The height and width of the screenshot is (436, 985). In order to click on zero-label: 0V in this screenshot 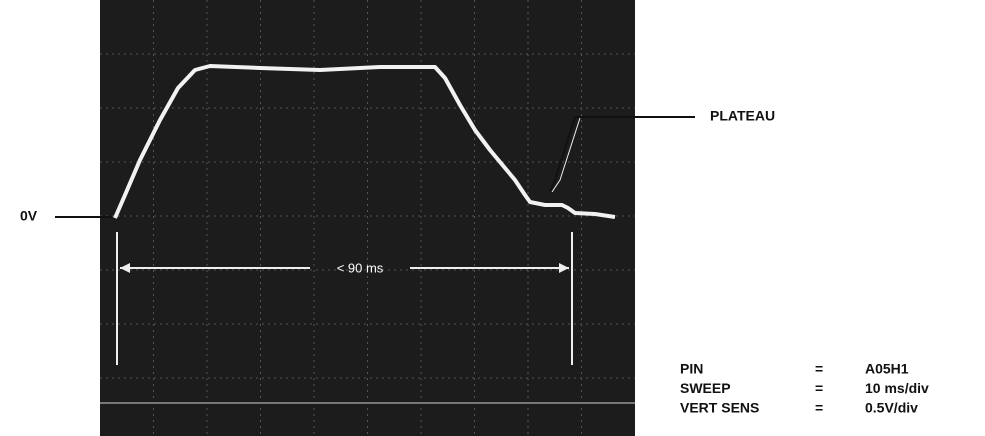, I will do `click(29, 216)`.